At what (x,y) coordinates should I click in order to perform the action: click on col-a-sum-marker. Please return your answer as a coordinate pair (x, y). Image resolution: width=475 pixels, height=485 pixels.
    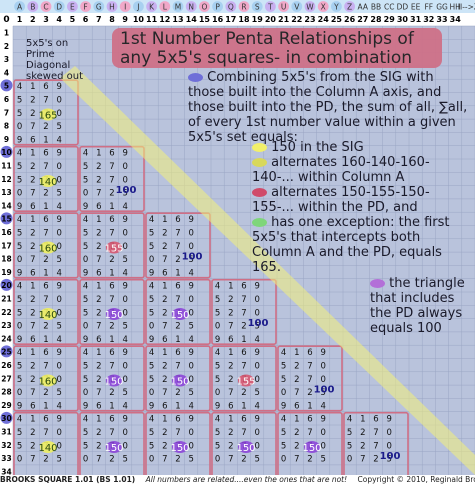
    Looking at the image, I should click on (48, 180).